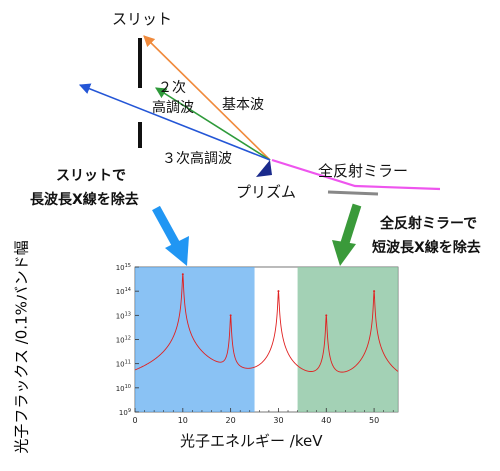  I want to click on y-tick-label: 1015, so click(123, 267).